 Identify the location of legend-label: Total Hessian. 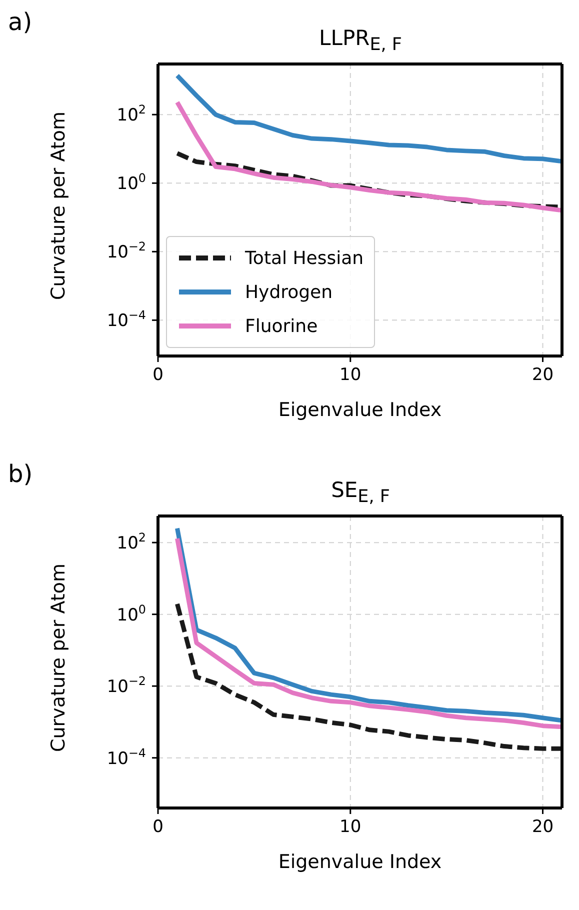
(304, 258).